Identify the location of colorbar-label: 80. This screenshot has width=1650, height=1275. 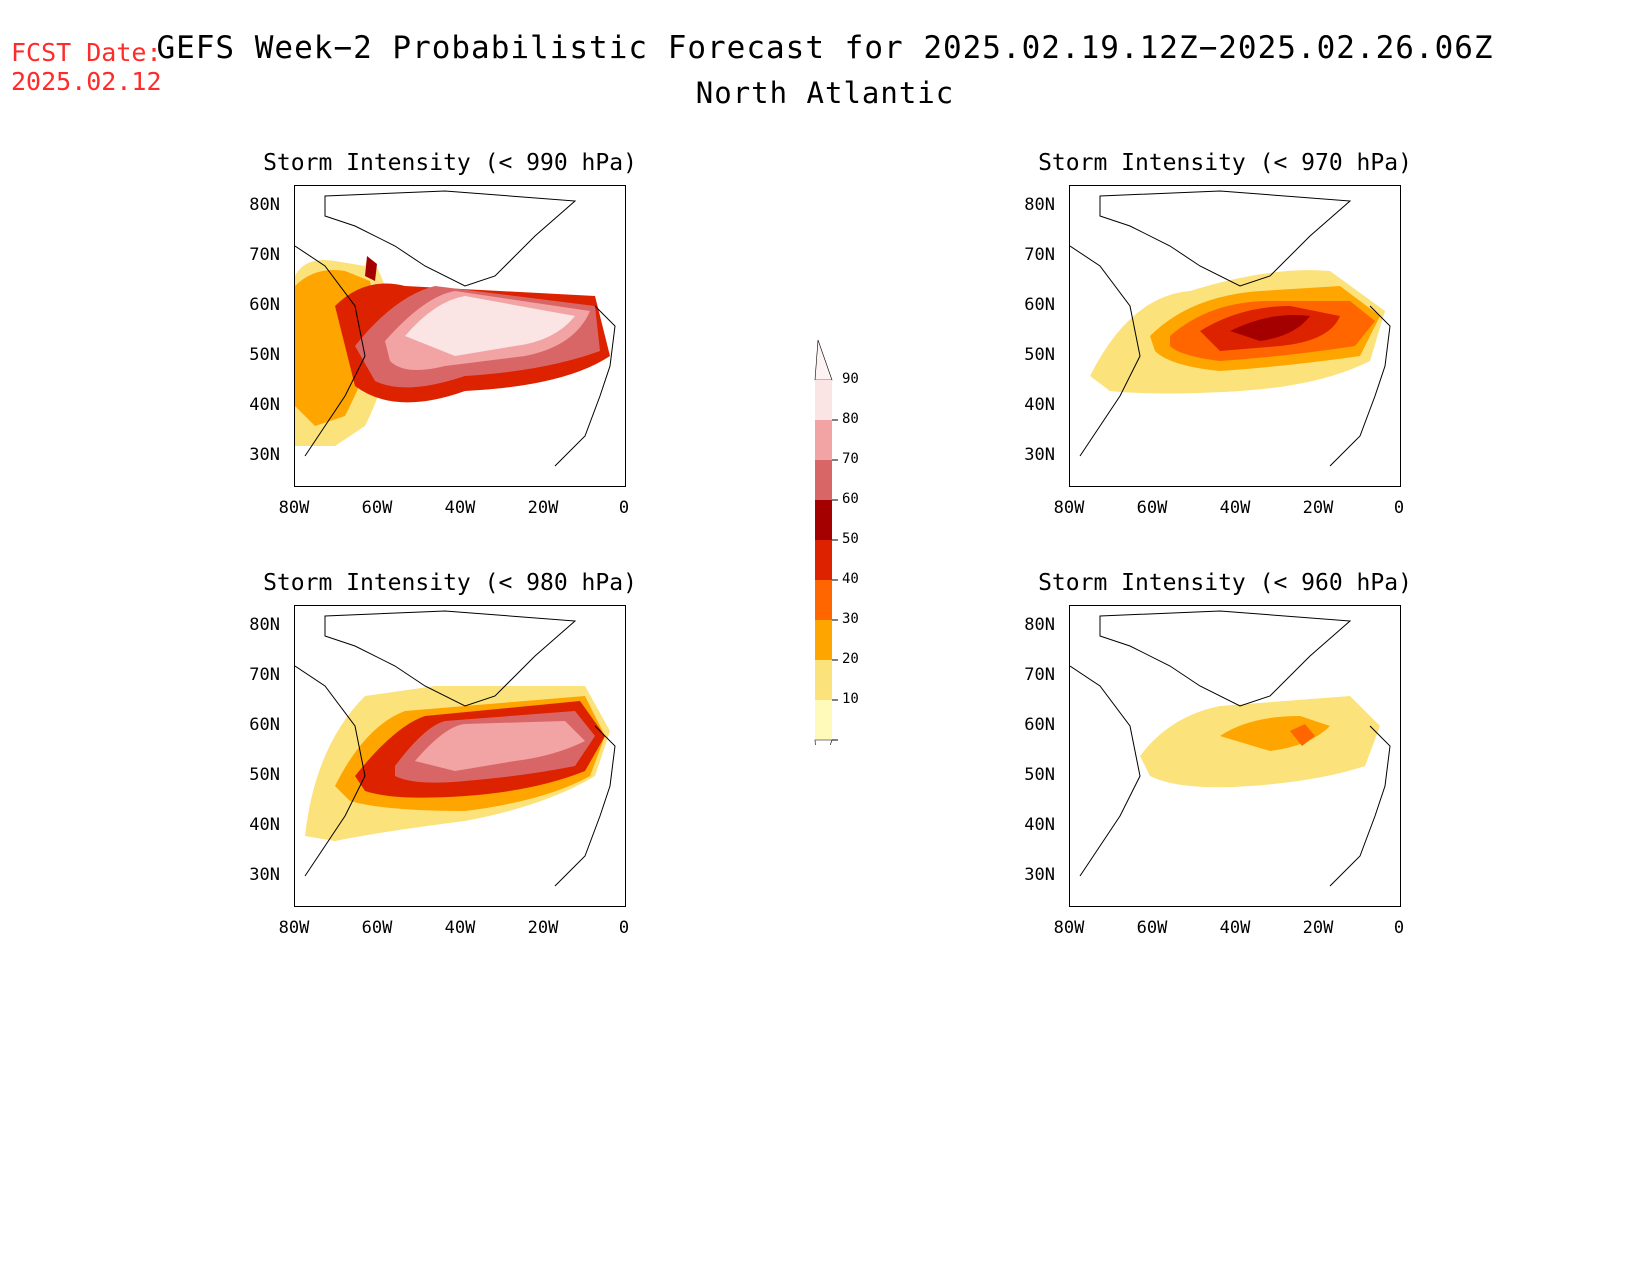
(850, 419).